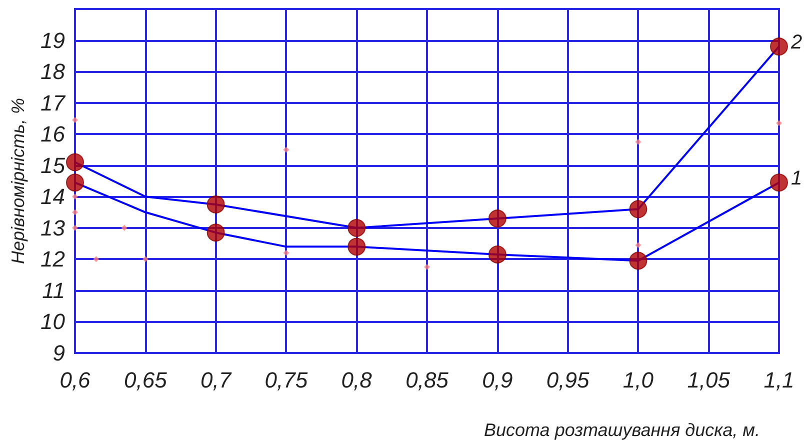 Image resolution: width=809 pixels, height=444 pixels. What do you see at coordinates (497, 380) in the screenshot?
I see `x-tick-label: 0,9` at bounding box center [497, 380].